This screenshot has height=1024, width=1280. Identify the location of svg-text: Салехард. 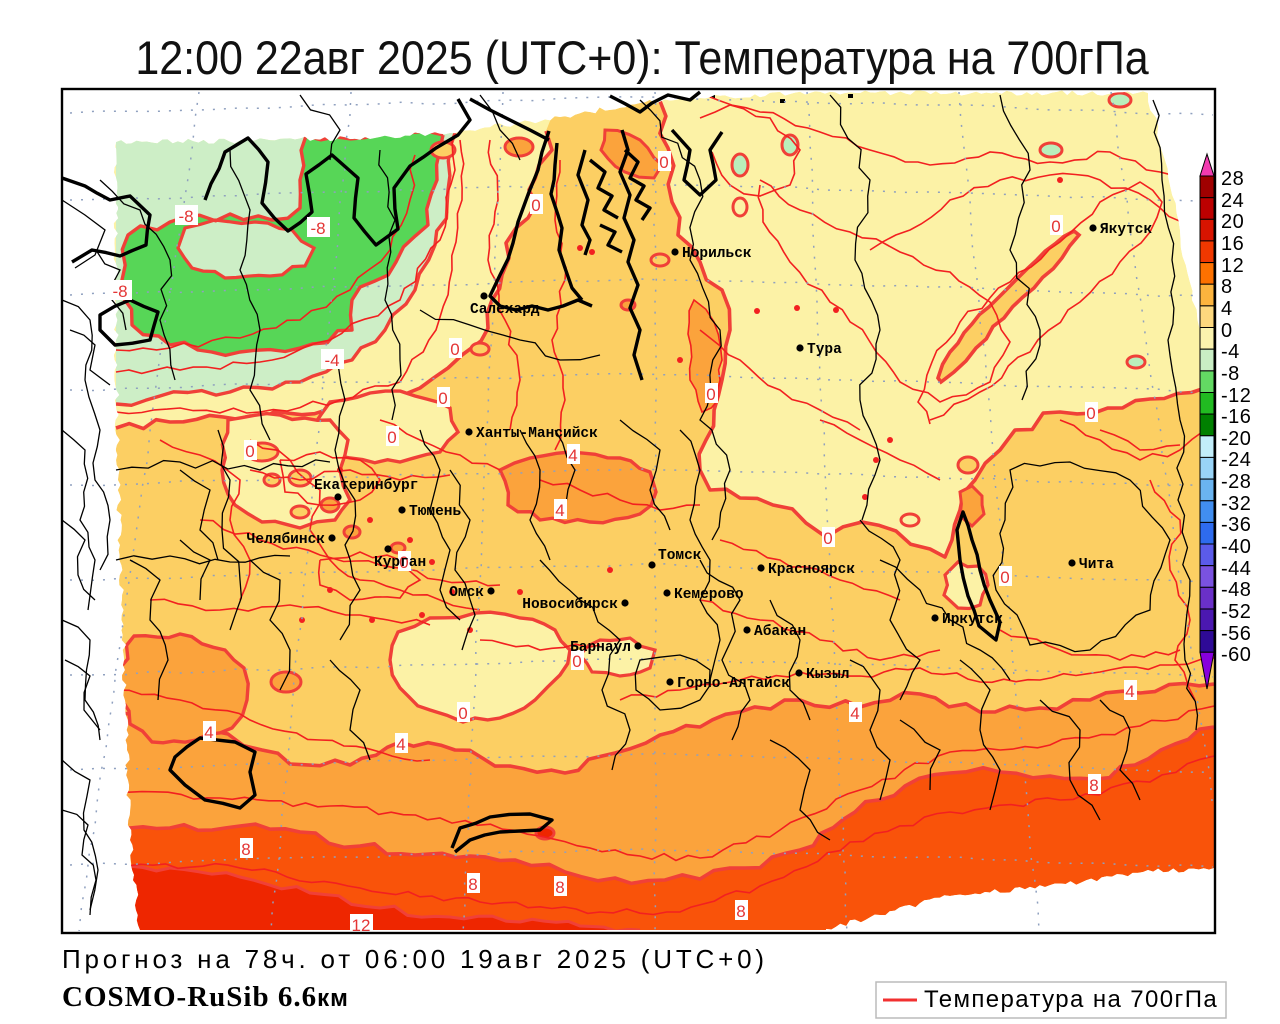
(505, 310).